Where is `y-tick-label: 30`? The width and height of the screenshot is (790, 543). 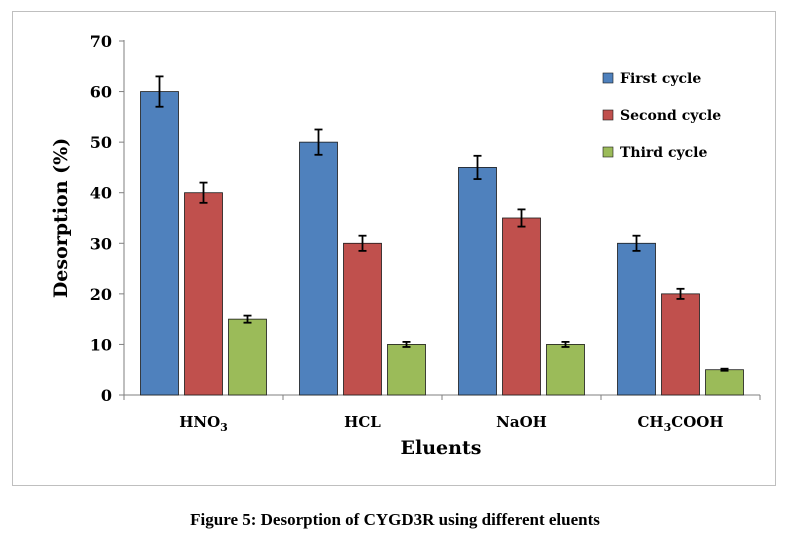 y-tick-label: 30 is located at coordinates (101, 243).